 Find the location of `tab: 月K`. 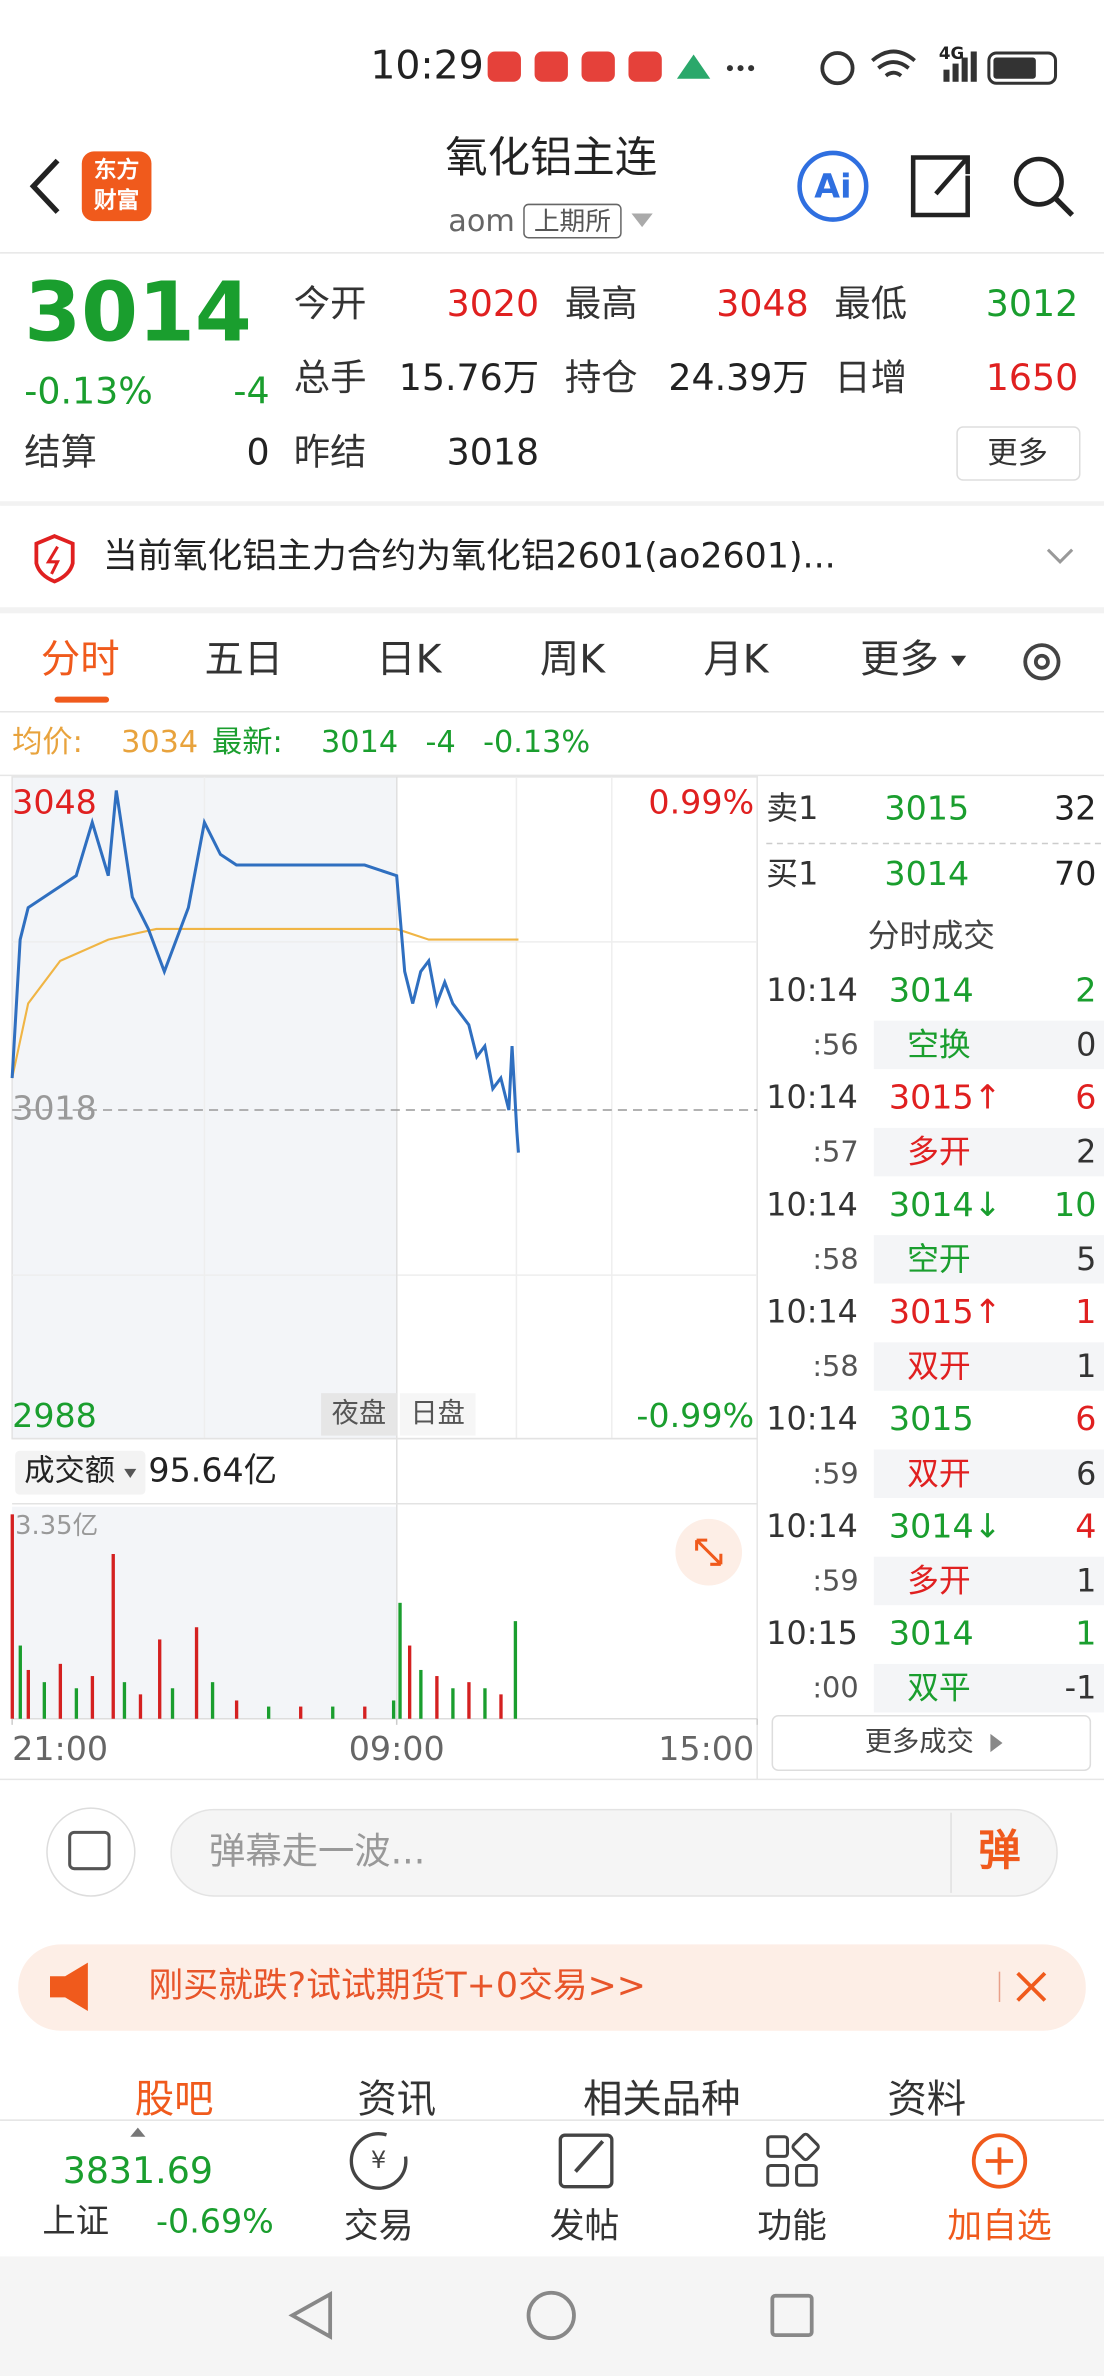

tab: 月K is located at coordinates (736, 659).